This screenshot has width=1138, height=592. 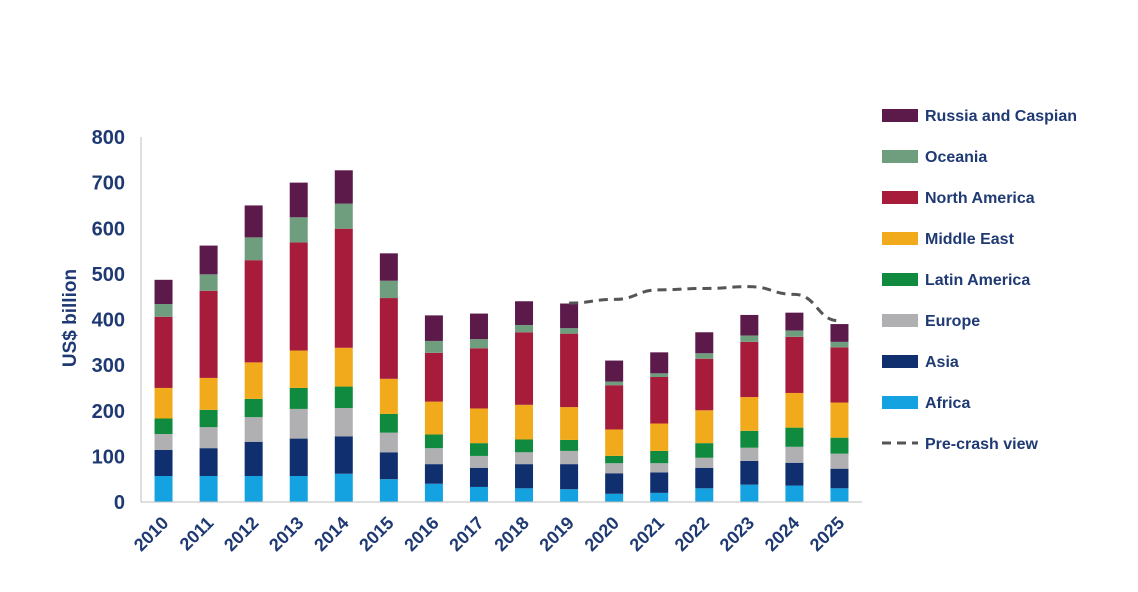 What do you see at coordinates (647, 534) in the screenshot?
I see `x-tick-label: 2021` at bounding box center [647, 534].